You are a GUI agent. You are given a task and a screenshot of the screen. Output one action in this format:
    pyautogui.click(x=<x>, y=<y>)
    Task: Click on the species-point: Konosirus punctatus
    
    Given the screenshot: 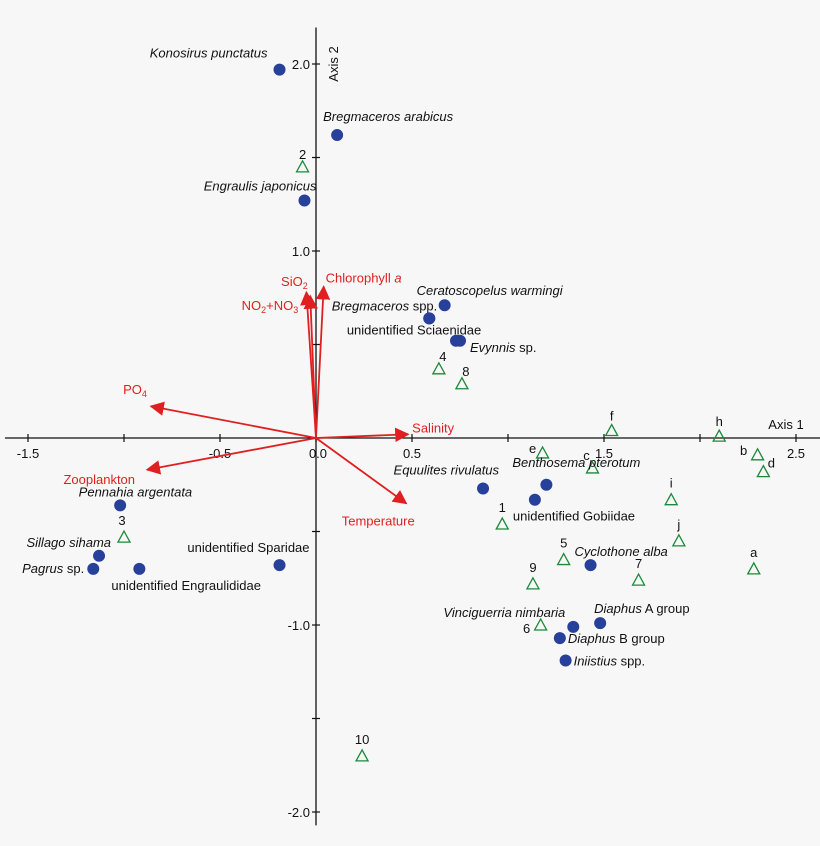 What is the action you would take?
    pyautogui.click(x=218, y=61)
    